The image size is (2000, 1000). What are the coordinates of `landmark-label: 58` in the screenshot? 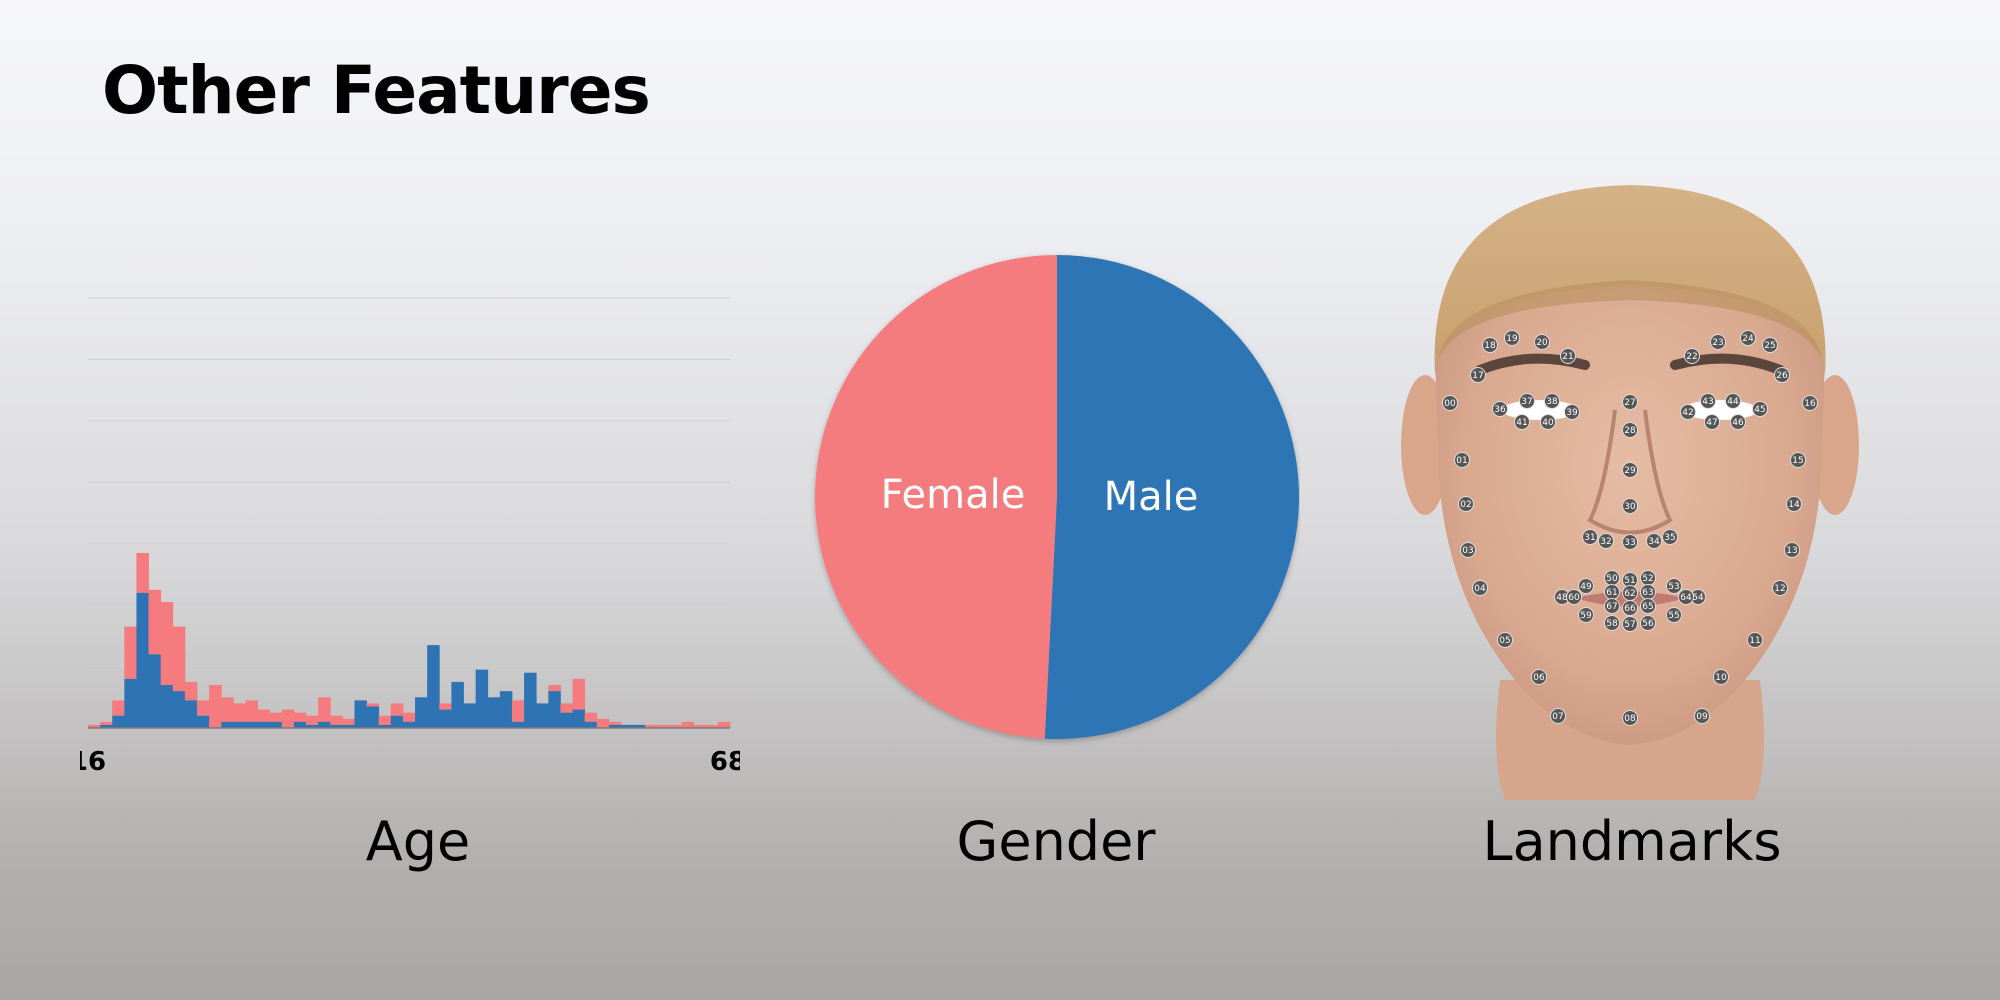 It's located at (1612, 624).